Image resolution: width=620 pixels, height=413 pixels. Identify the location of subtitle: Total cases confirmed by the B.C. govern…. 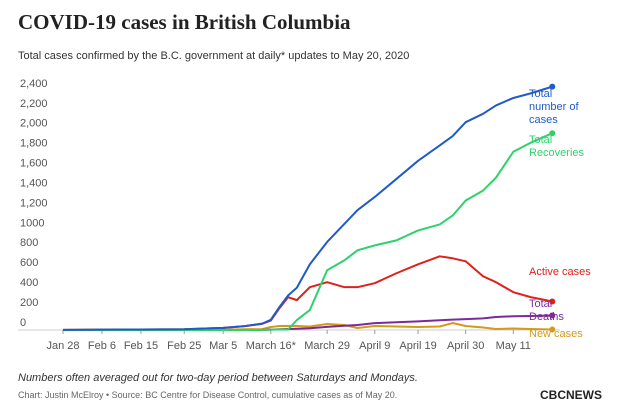
(214, 56).